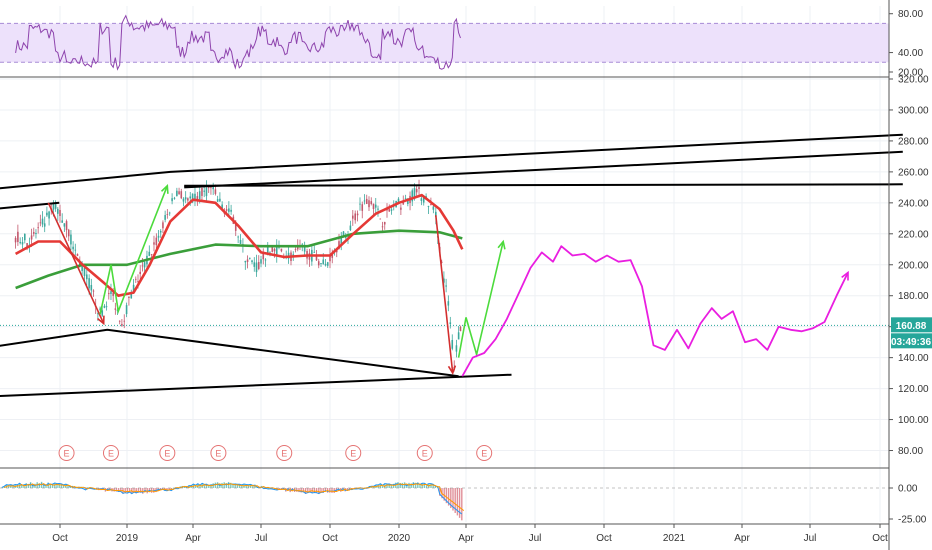  What do you see at coordinates (910, 53) in the screenshot?
I see `rsi-tick-label: 40.00` at bounding box center [910, 53].